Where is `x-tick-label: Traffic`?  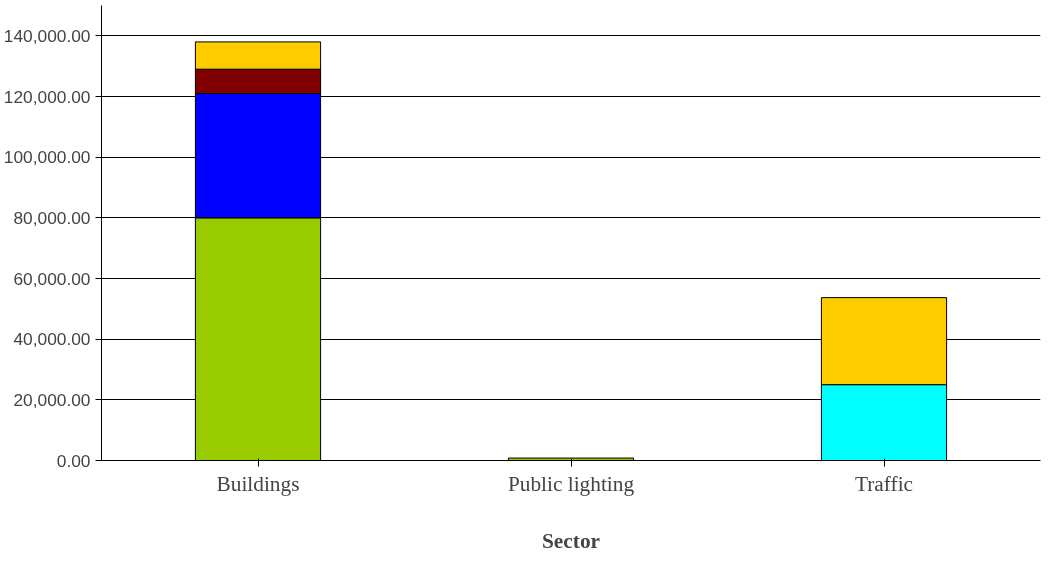 x-tick-label: Traffic is located at coordinates (884, 483).